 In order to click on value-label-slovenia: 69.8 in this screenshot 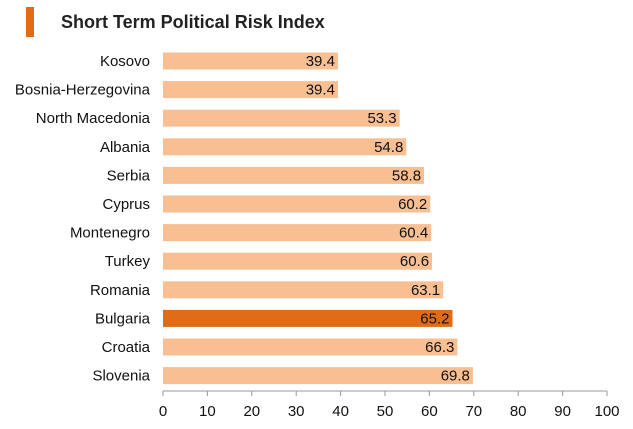, I will do `click(455, 376)`.